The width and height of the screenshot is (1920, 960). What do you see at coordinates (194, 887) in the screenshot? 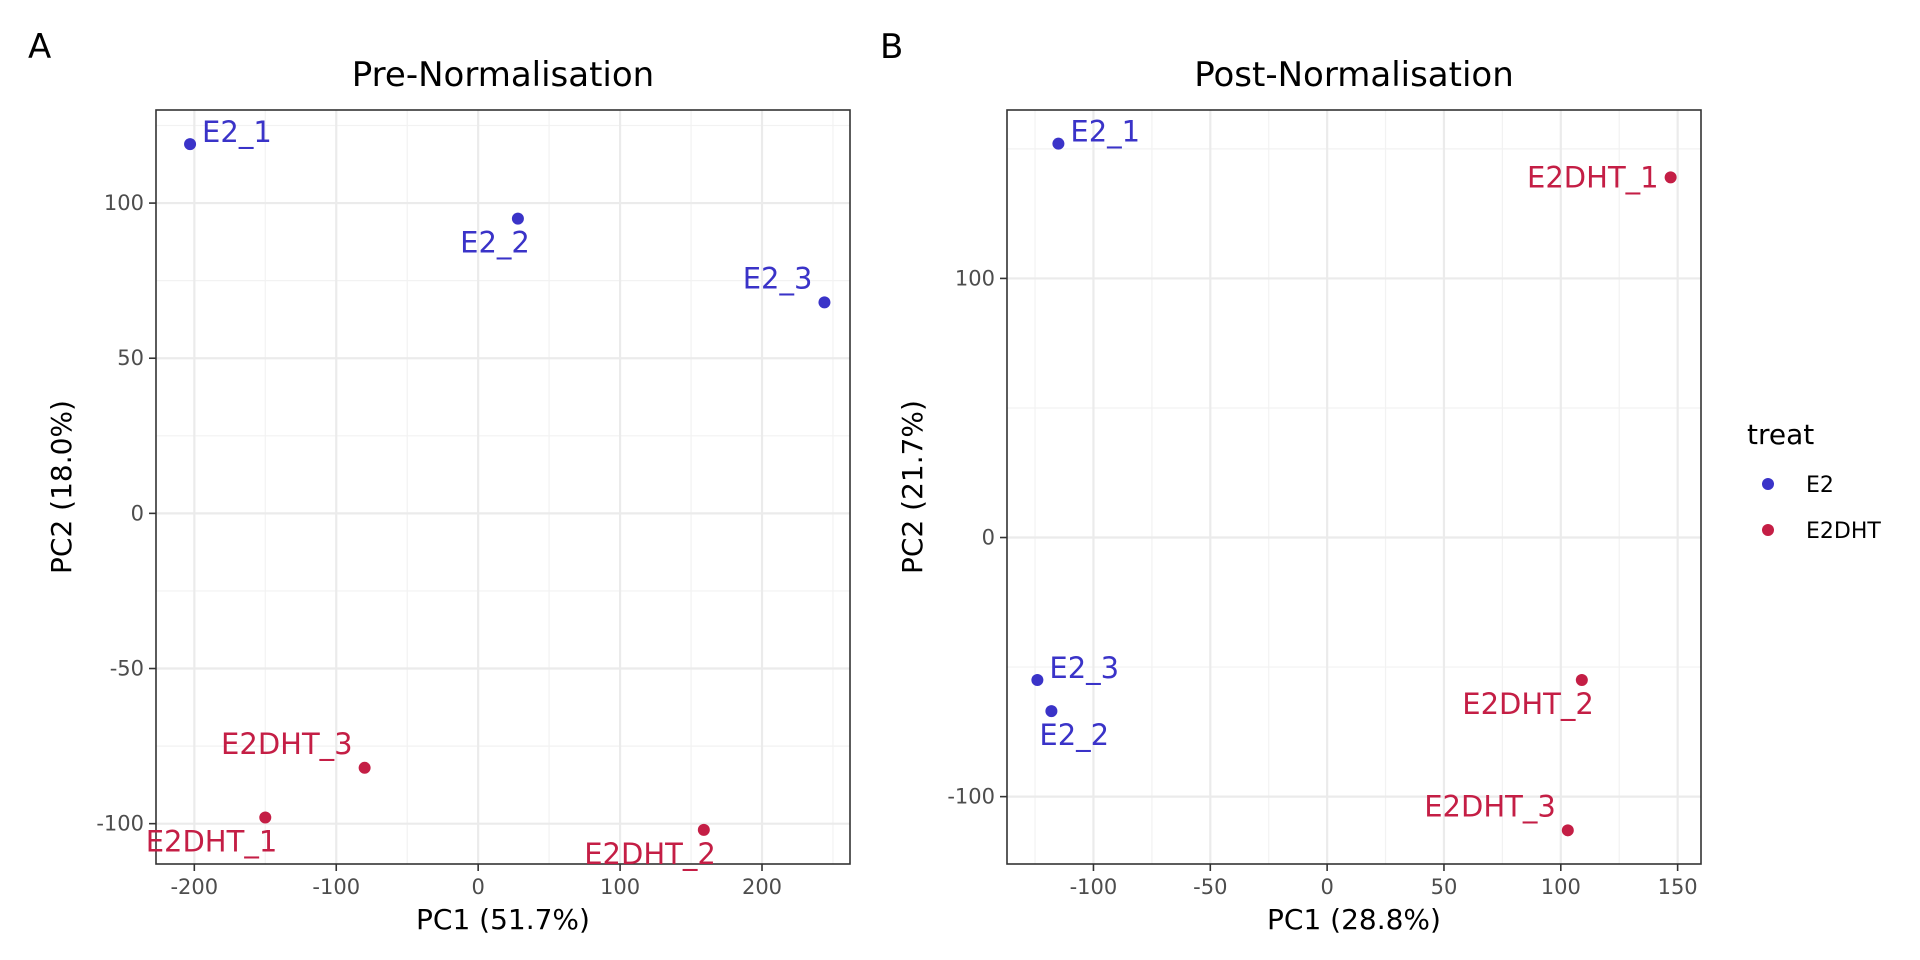
I see `panel-a-x-tick-label: -200` at bounding box center [194, 887].